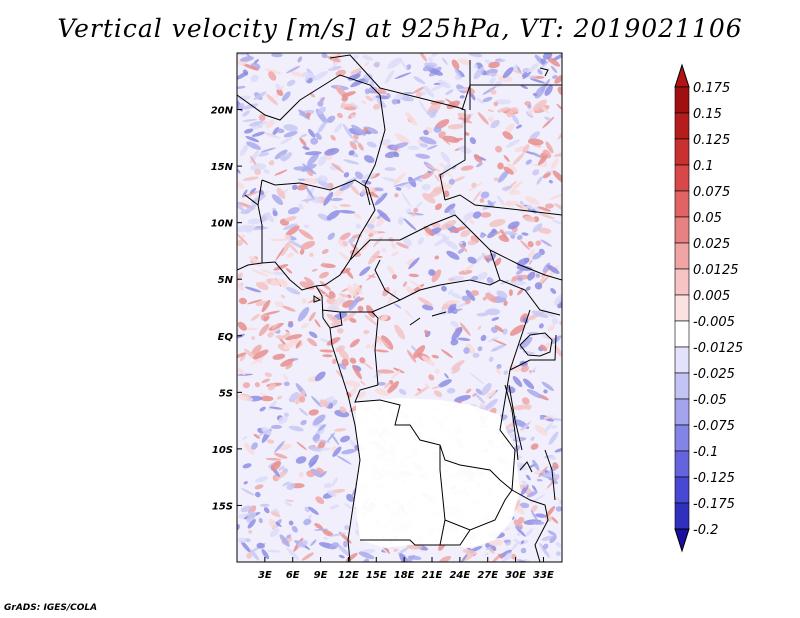 This screenshot has width=800, height=618. Describe the element at coordinates (226, 309) in the screenshot. I see `latitude-ticks: 20N 15N 10N 5N EQ 5S 10S 15S` at that location.